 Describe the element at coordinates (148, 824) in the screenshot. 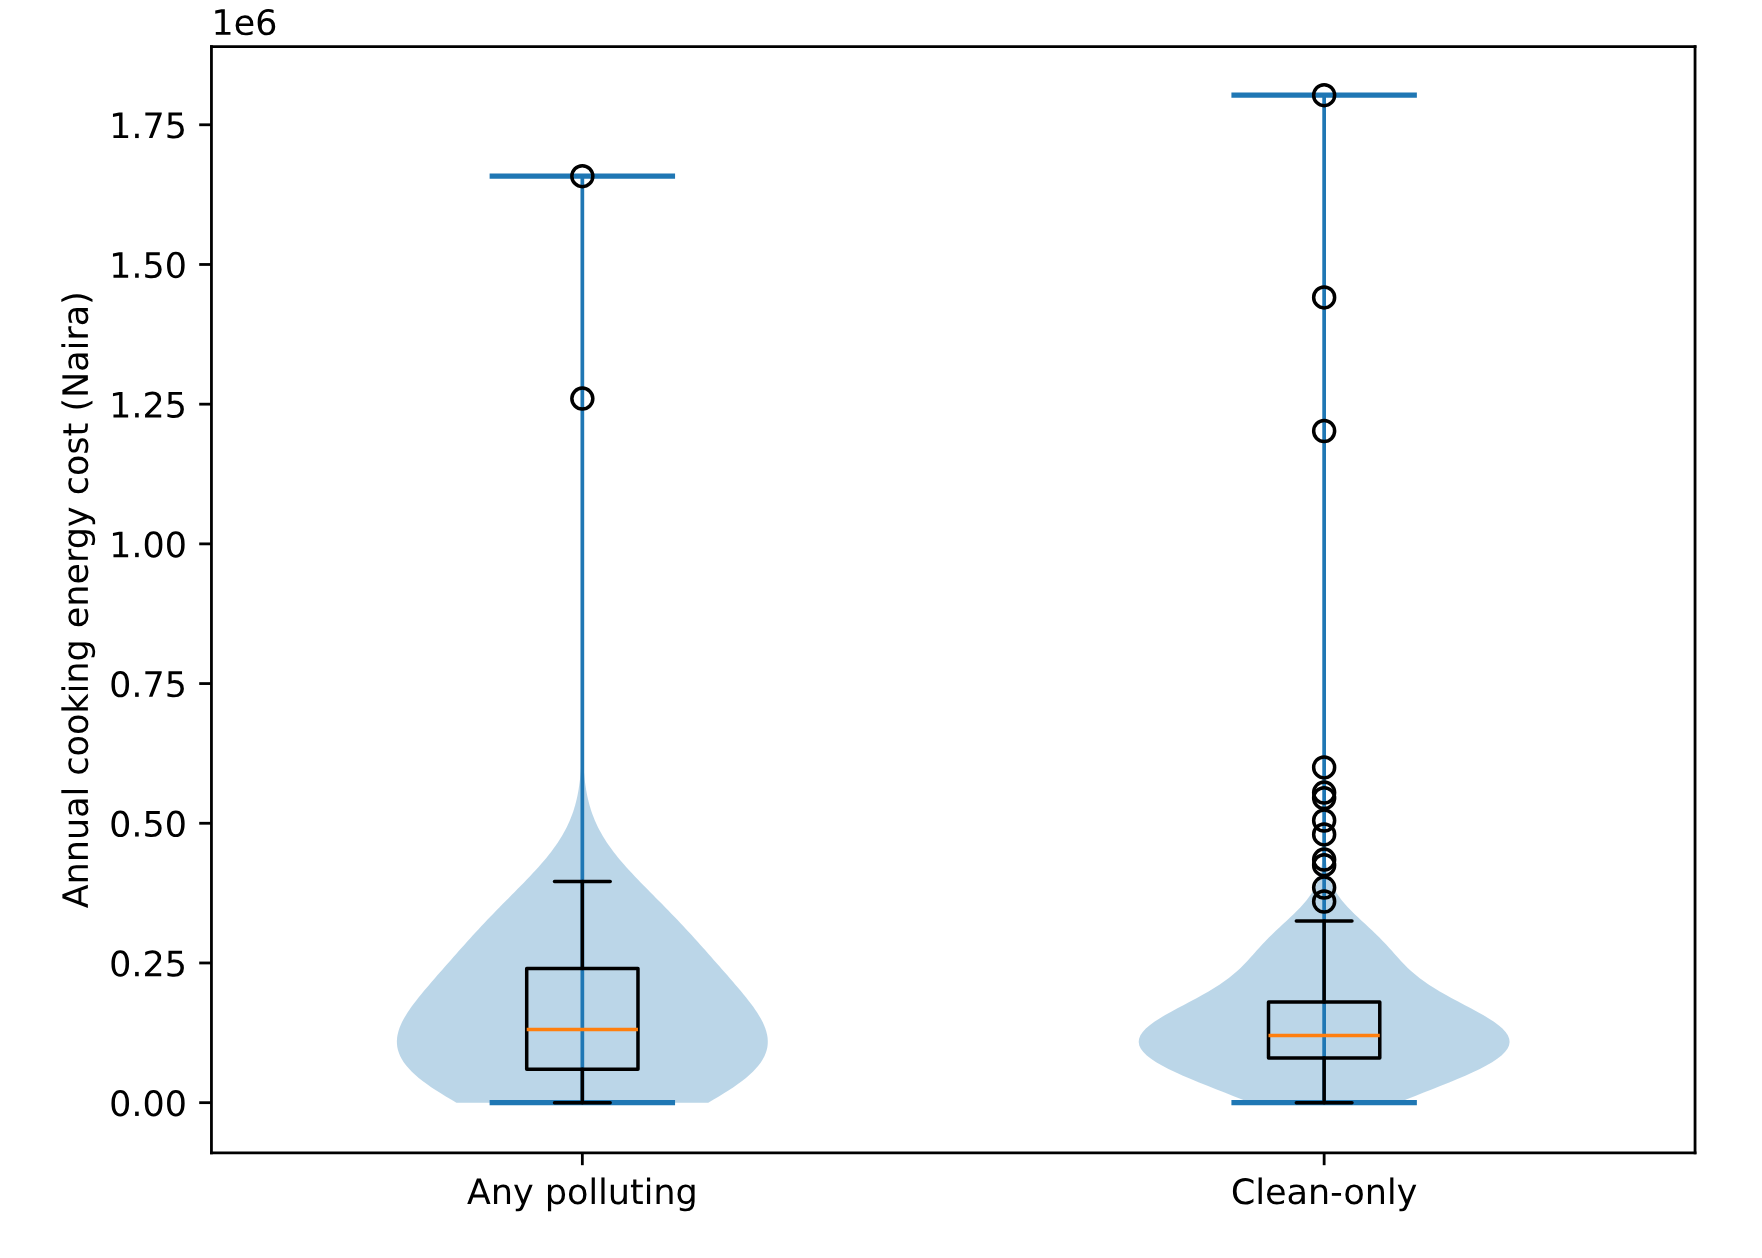

I see `y-tick-label: 0.50` at that location.